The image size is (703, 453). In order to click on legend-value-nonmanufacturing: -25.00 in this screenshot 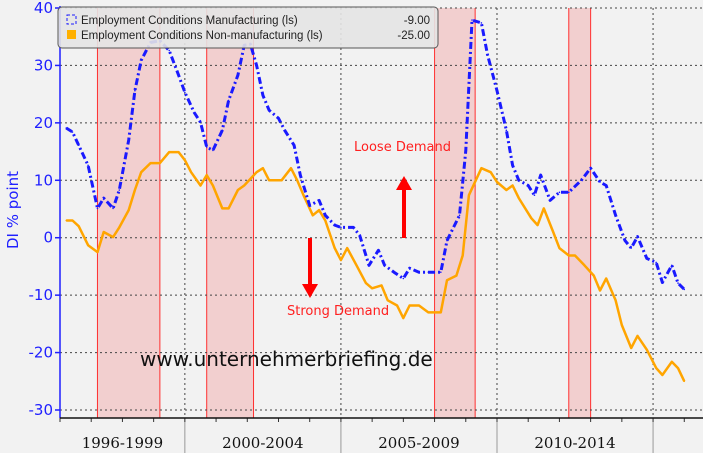, I will do `click(413, 36)`.